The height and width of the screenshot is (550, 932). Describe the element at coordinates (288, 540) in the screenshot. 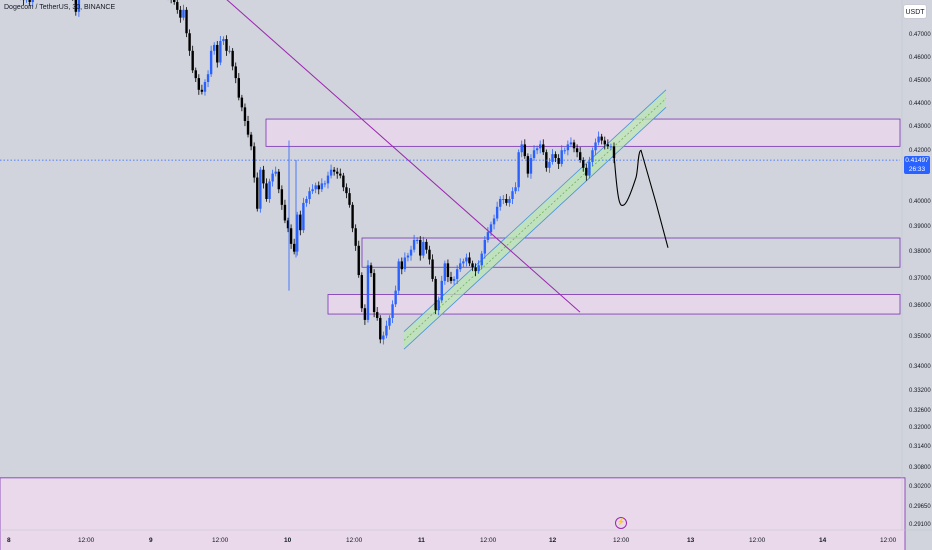

I see `x-tick-label: 10` at that location.